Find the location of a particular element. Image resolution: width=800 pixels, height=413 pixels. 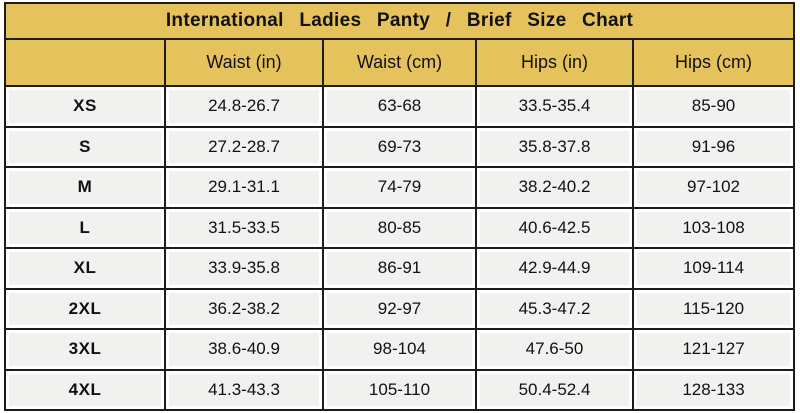

size-label: M is located at coordinates (85, 187).